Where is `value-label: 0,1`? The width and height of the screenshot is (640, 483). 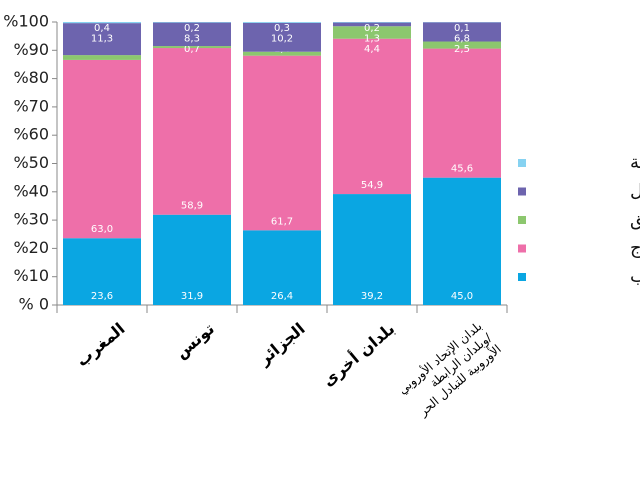
value-label: 0,1 is located at coordinates (462, 28).